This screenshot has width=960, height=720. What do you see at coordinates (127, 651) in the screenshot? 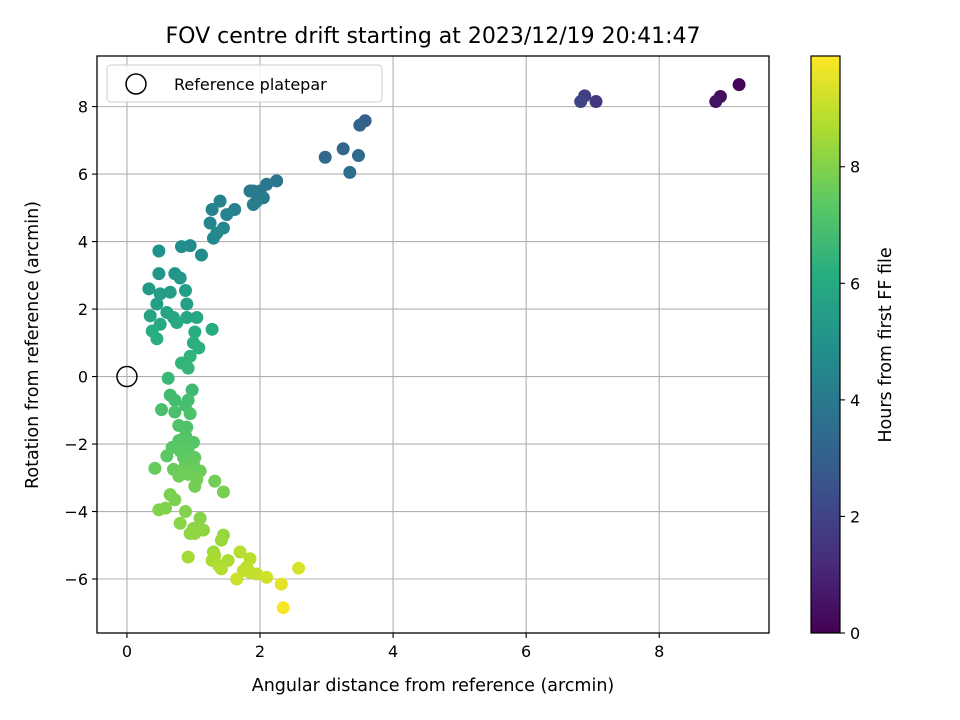
I see `x-tick-label: 0` at bounding box center [127, 651].